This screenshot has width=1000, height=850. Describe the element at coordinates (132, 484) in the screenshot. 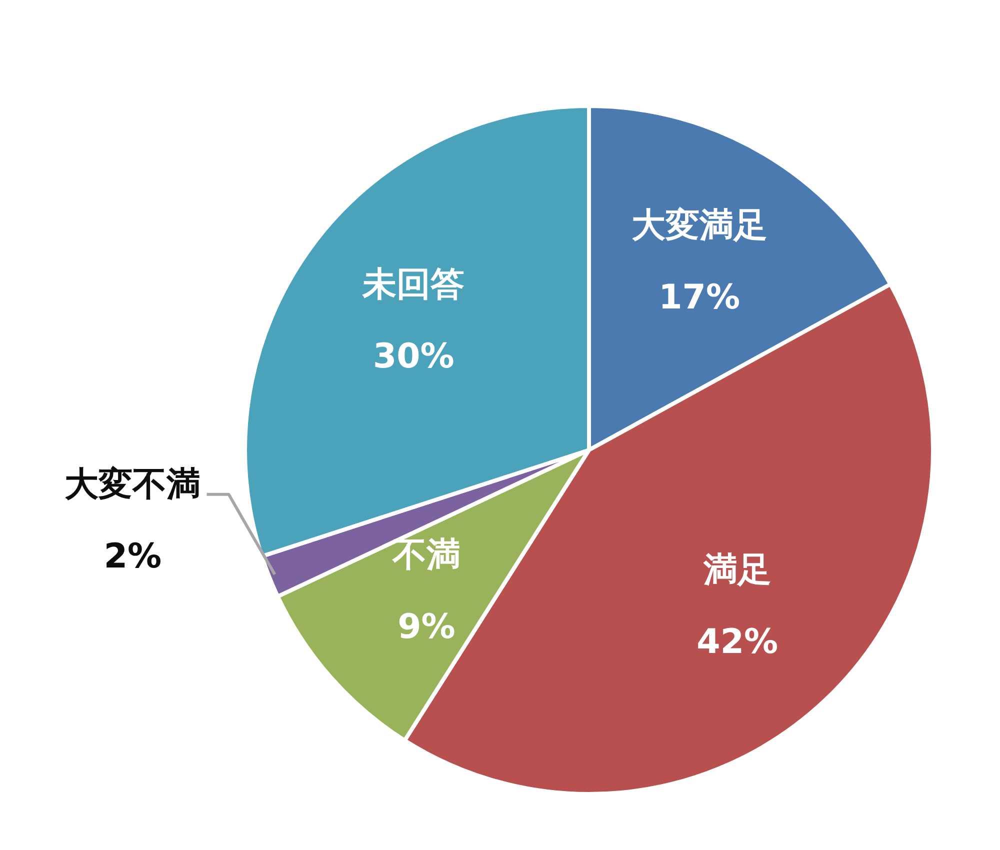

I see `slice-label: 大変不満` at that location.